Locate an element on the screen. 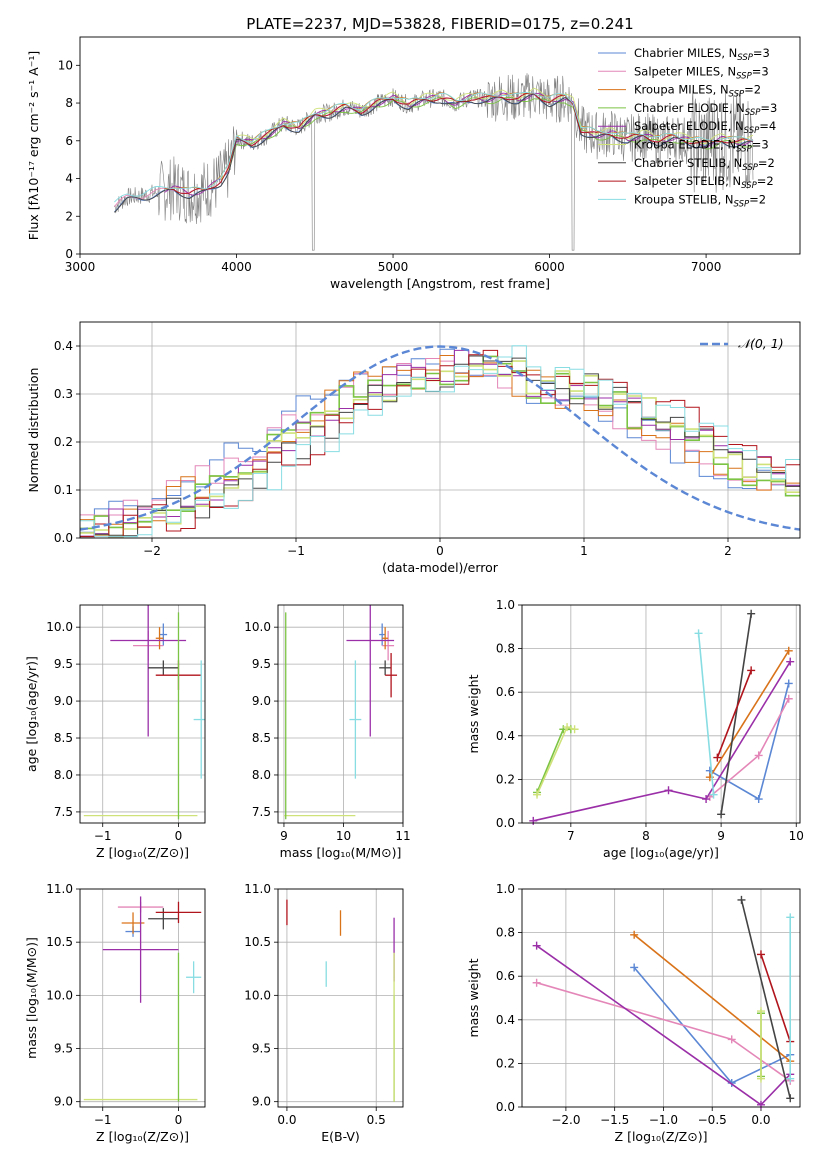 The image size is (819, 1170). legend-text: Kroupa ELODIE, N is located at coordinates (685, 145).